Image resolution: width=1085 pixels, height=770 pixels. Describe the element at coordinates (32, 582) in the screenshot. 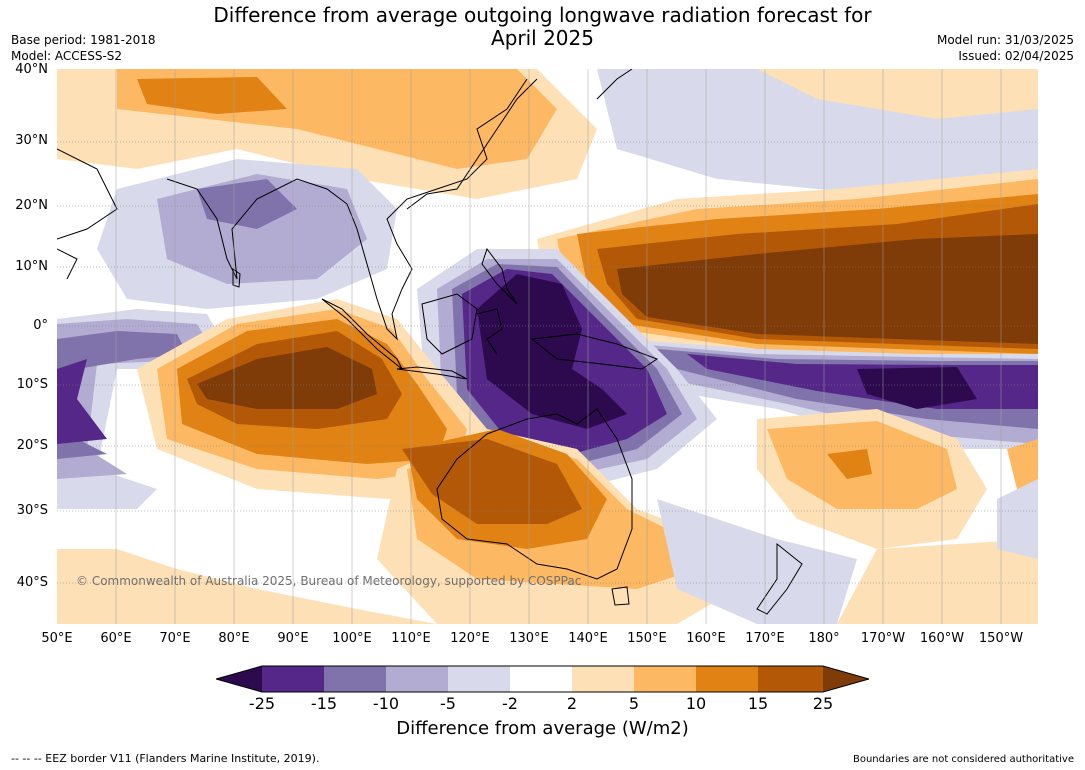

I see `lat-label-40s: 40°S` at that location.